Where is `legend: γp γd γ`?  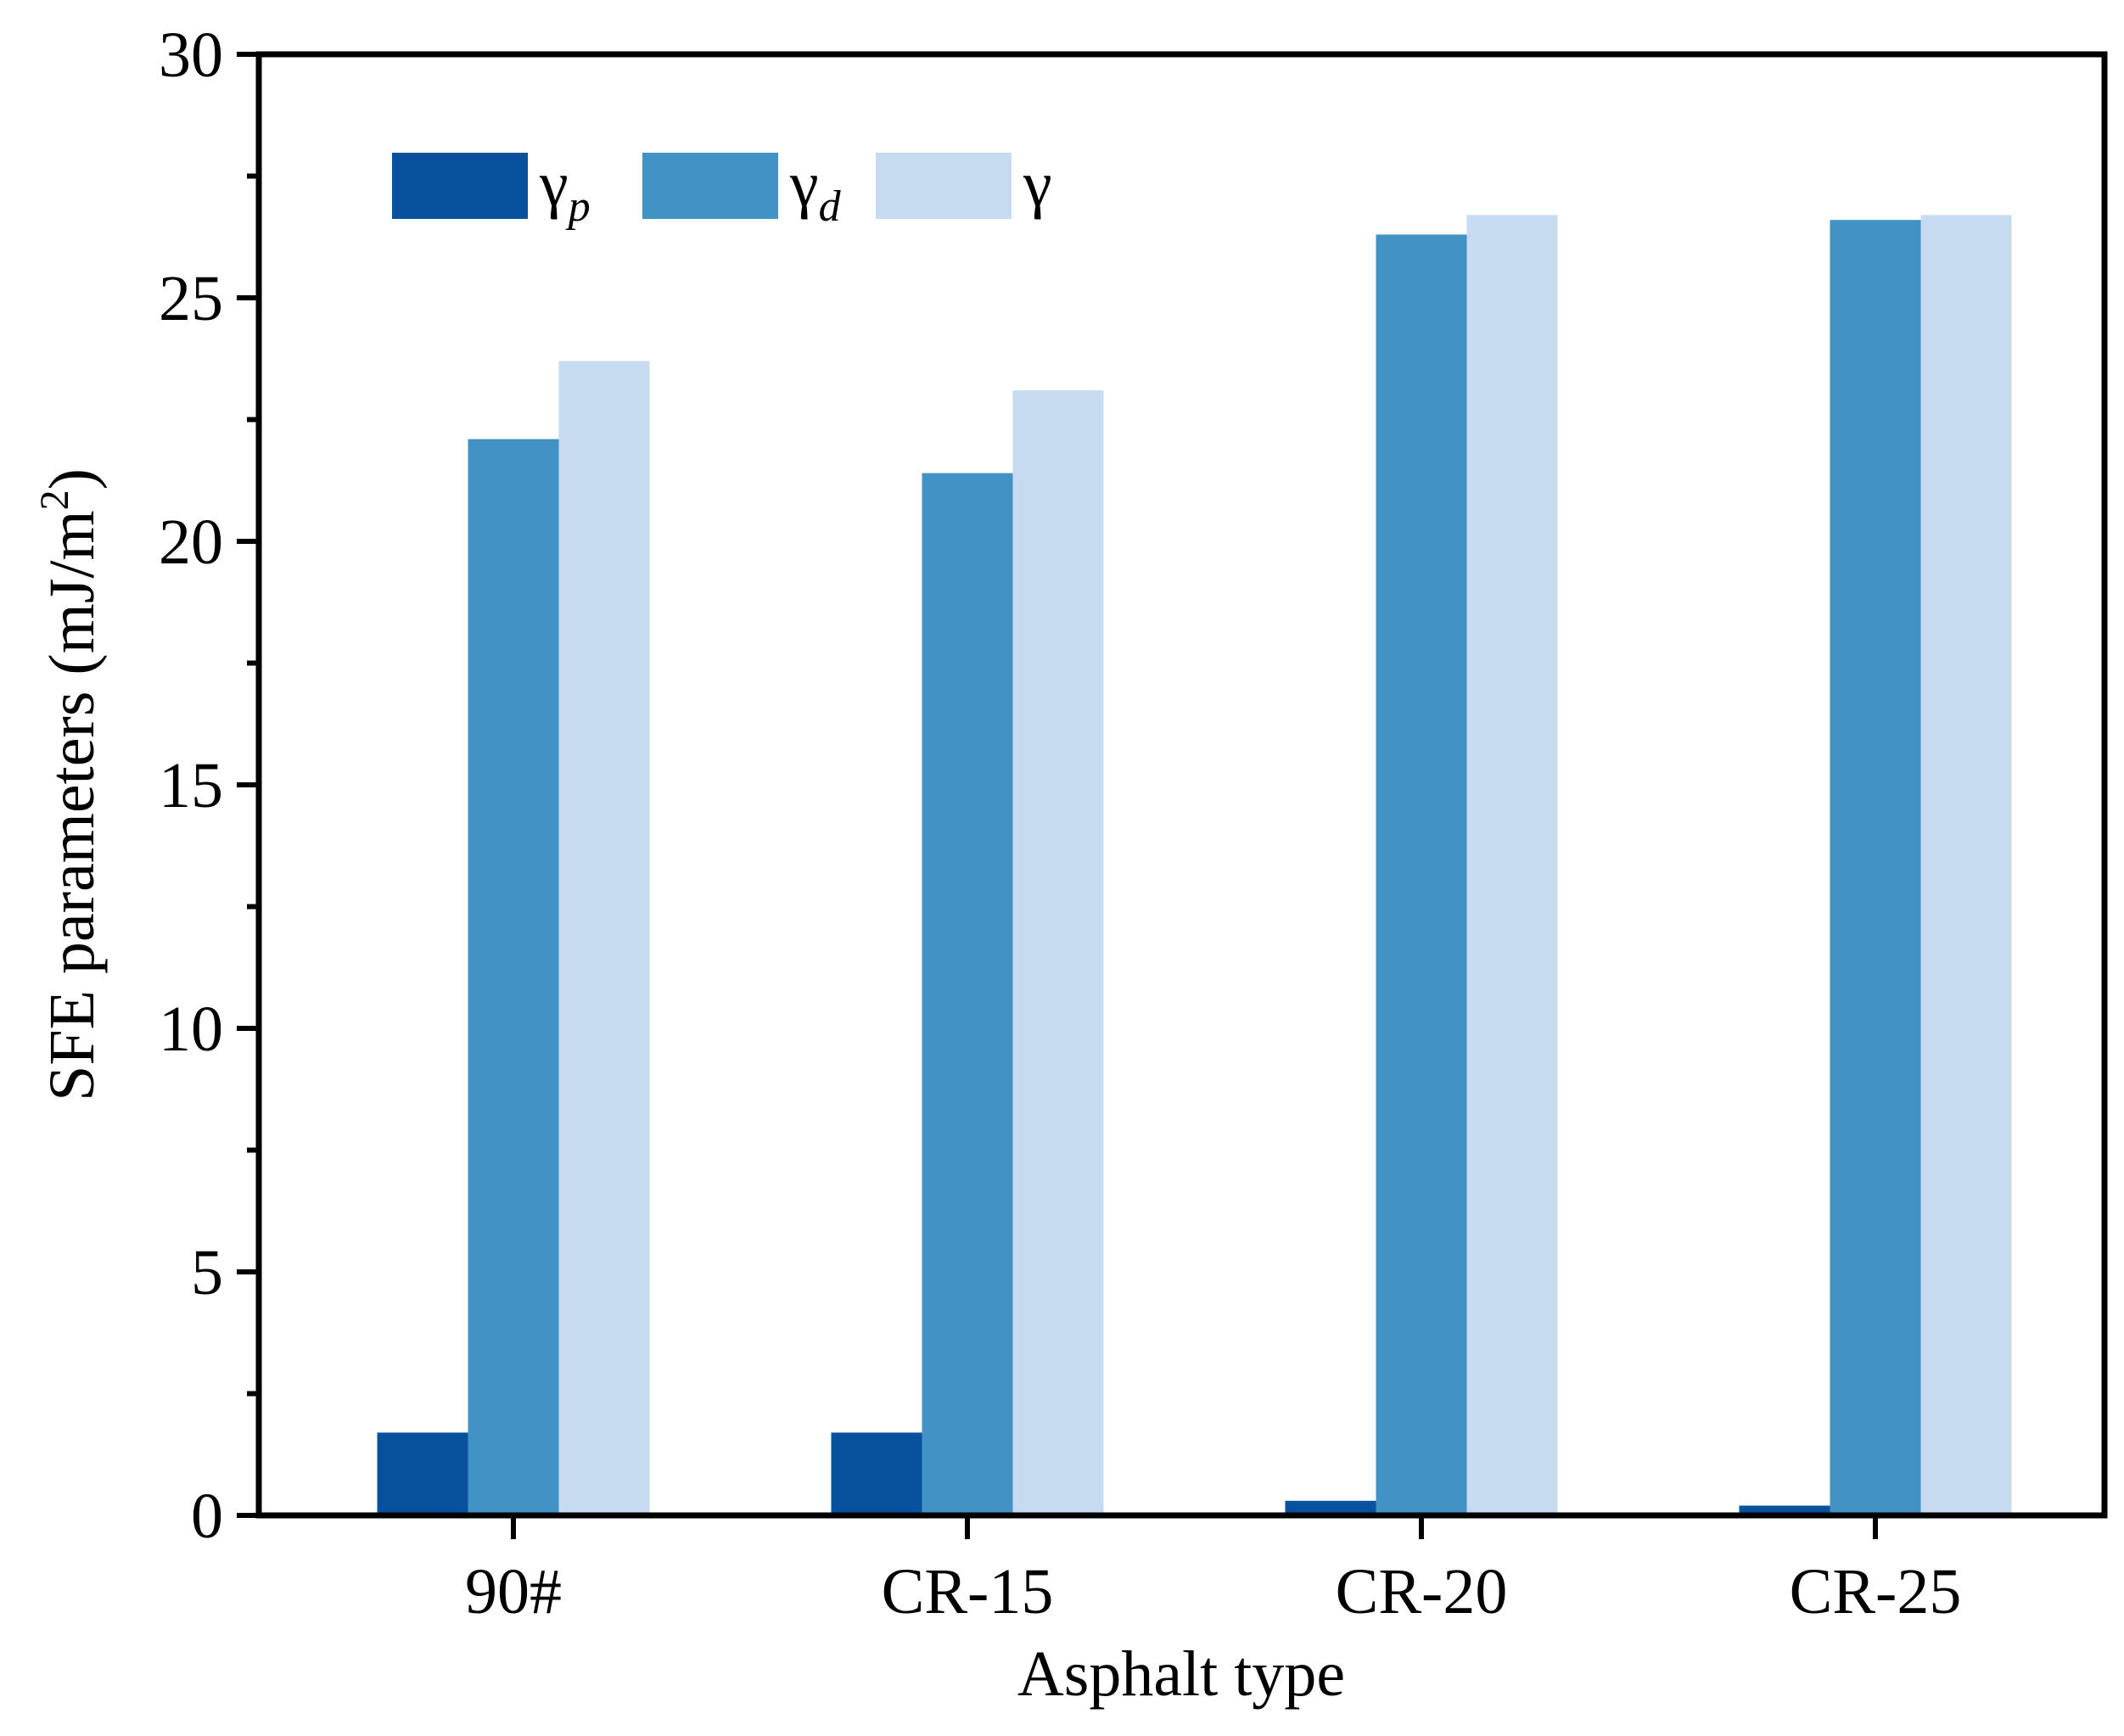 legend: γp γd γ is located at coordinates (722, 189).